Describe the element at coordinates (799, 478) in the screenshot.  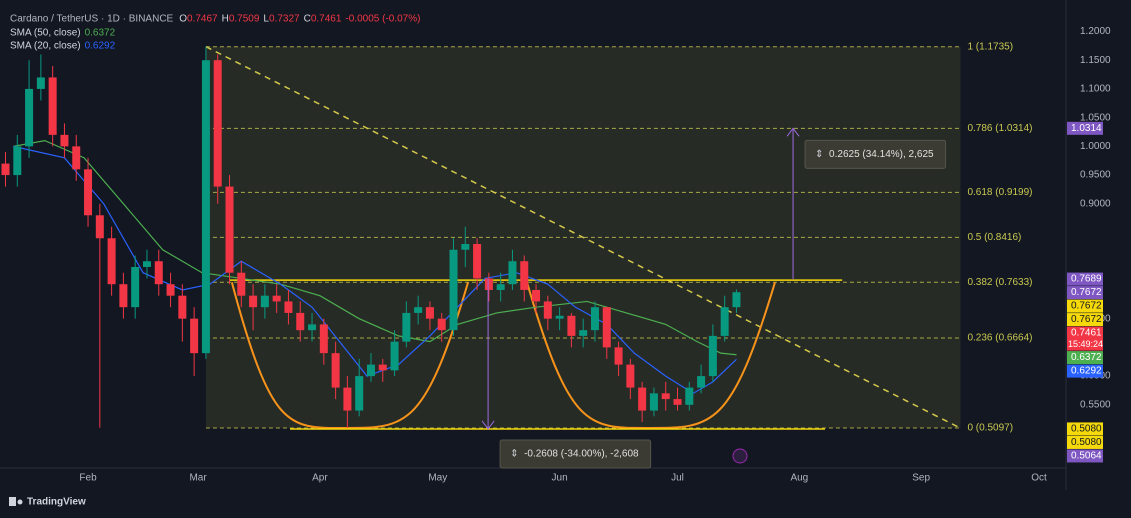
I see `x-tick-label: Aug` at that location.